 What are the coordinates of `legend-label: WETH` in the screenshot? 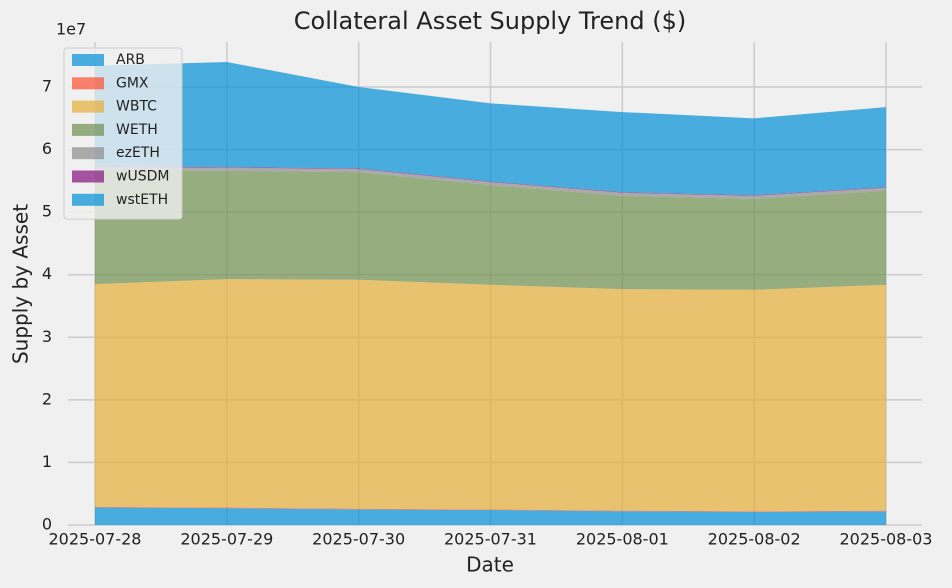 It's located at (137, 130).